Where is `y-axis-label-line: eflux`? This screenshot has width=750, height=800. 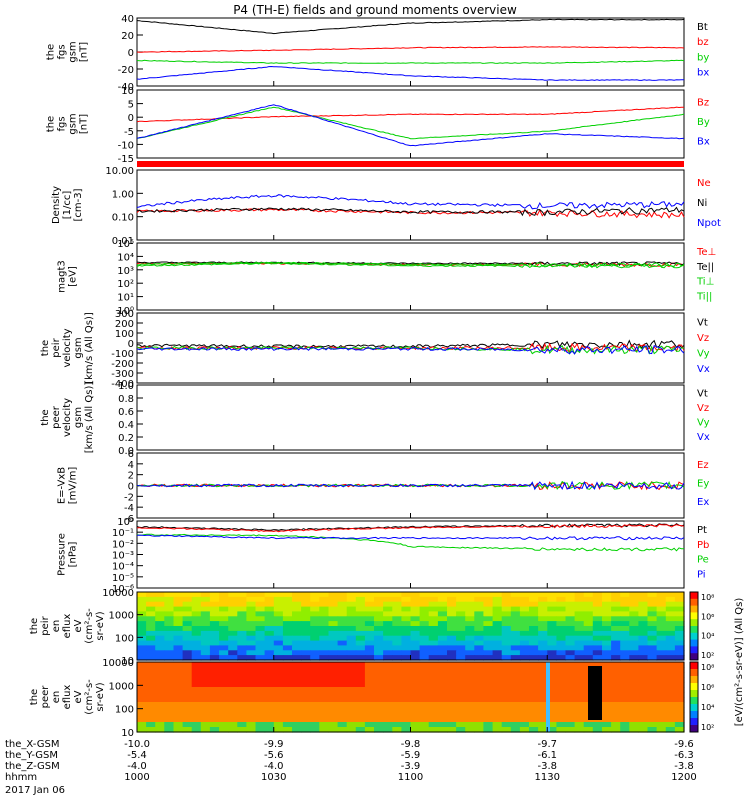 y-axis-label-line: eflux is located at coordinates (67, 697).